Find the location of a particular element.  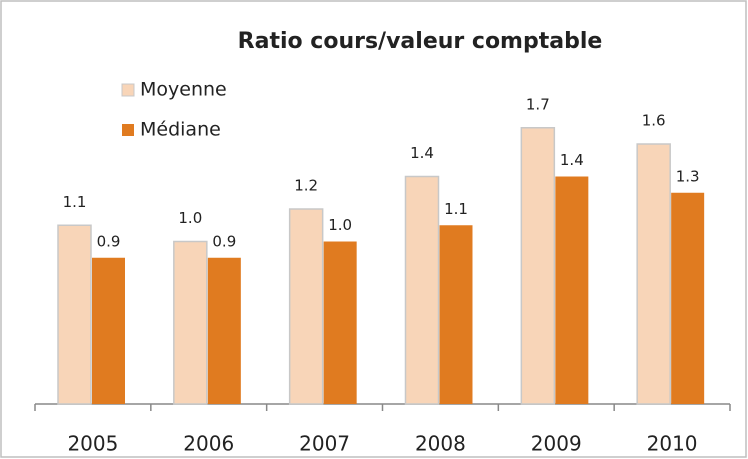

chart-title: Ratio cours/valeur comptable is located at coordinates (420, 41).